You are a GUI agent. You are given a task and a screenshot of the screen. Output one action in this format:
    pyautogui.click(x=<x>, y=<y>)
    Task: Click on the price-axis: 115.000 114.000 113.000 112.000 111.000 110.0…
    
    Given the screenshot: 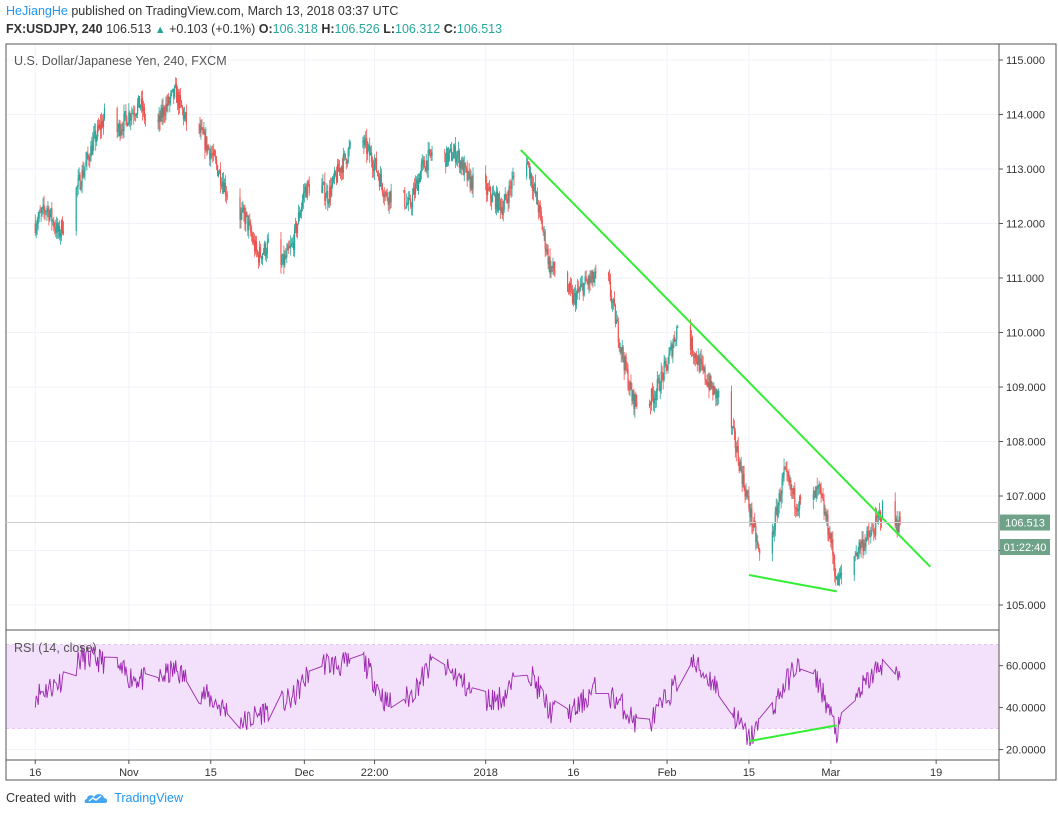 What is the action you would take?
    pyautogui.click(x=1022, y=333)
    